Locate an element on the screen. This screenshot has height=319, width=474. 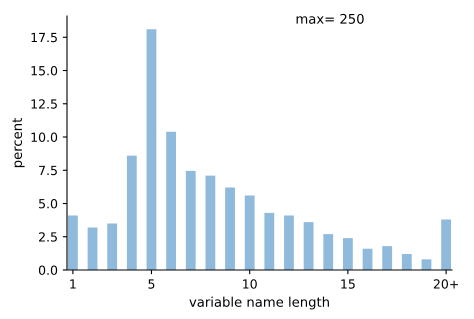
x-axis-title: variable name length is located at coordinates (259, 303).